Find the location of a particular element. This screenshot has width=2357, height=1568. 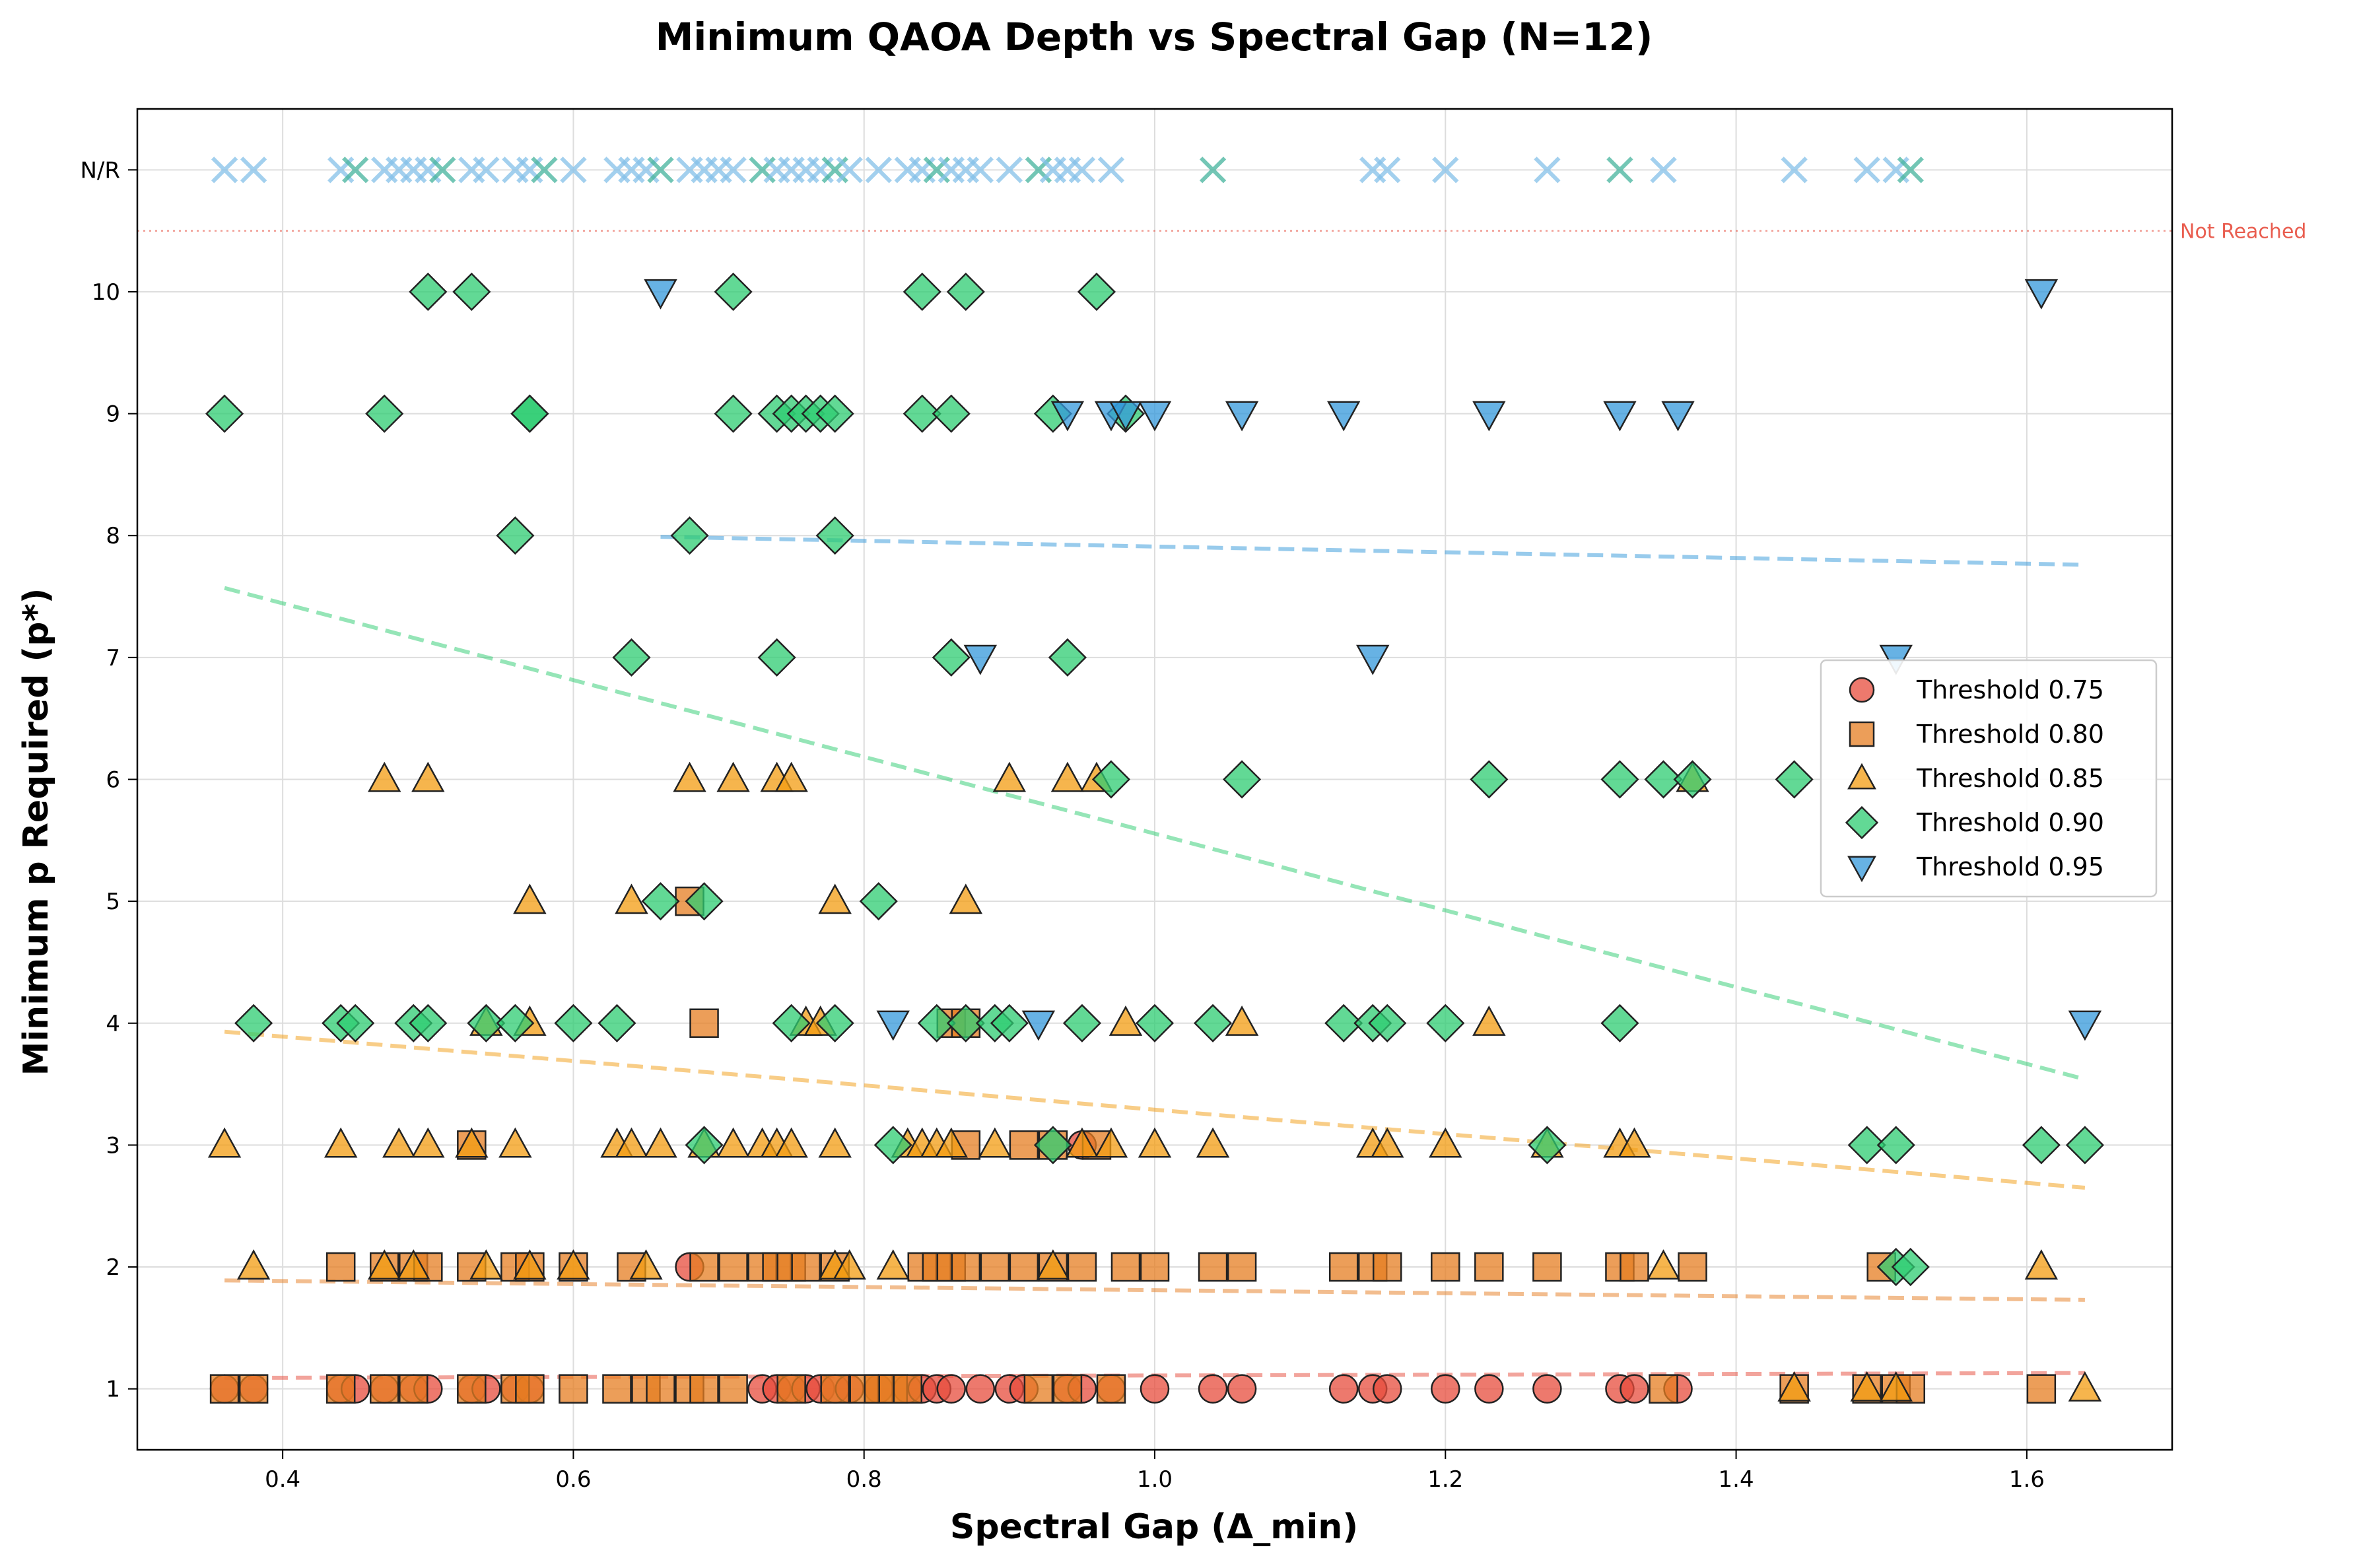

y-tick-label: 6 is located at coordinates (113, 780).